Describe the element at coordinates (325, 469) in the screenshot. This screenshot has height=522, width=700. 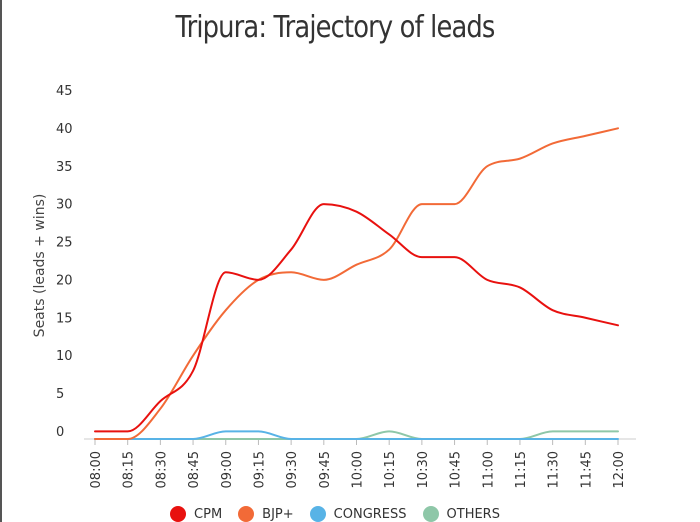
I see `x-tick-label: 09:45` at that location.